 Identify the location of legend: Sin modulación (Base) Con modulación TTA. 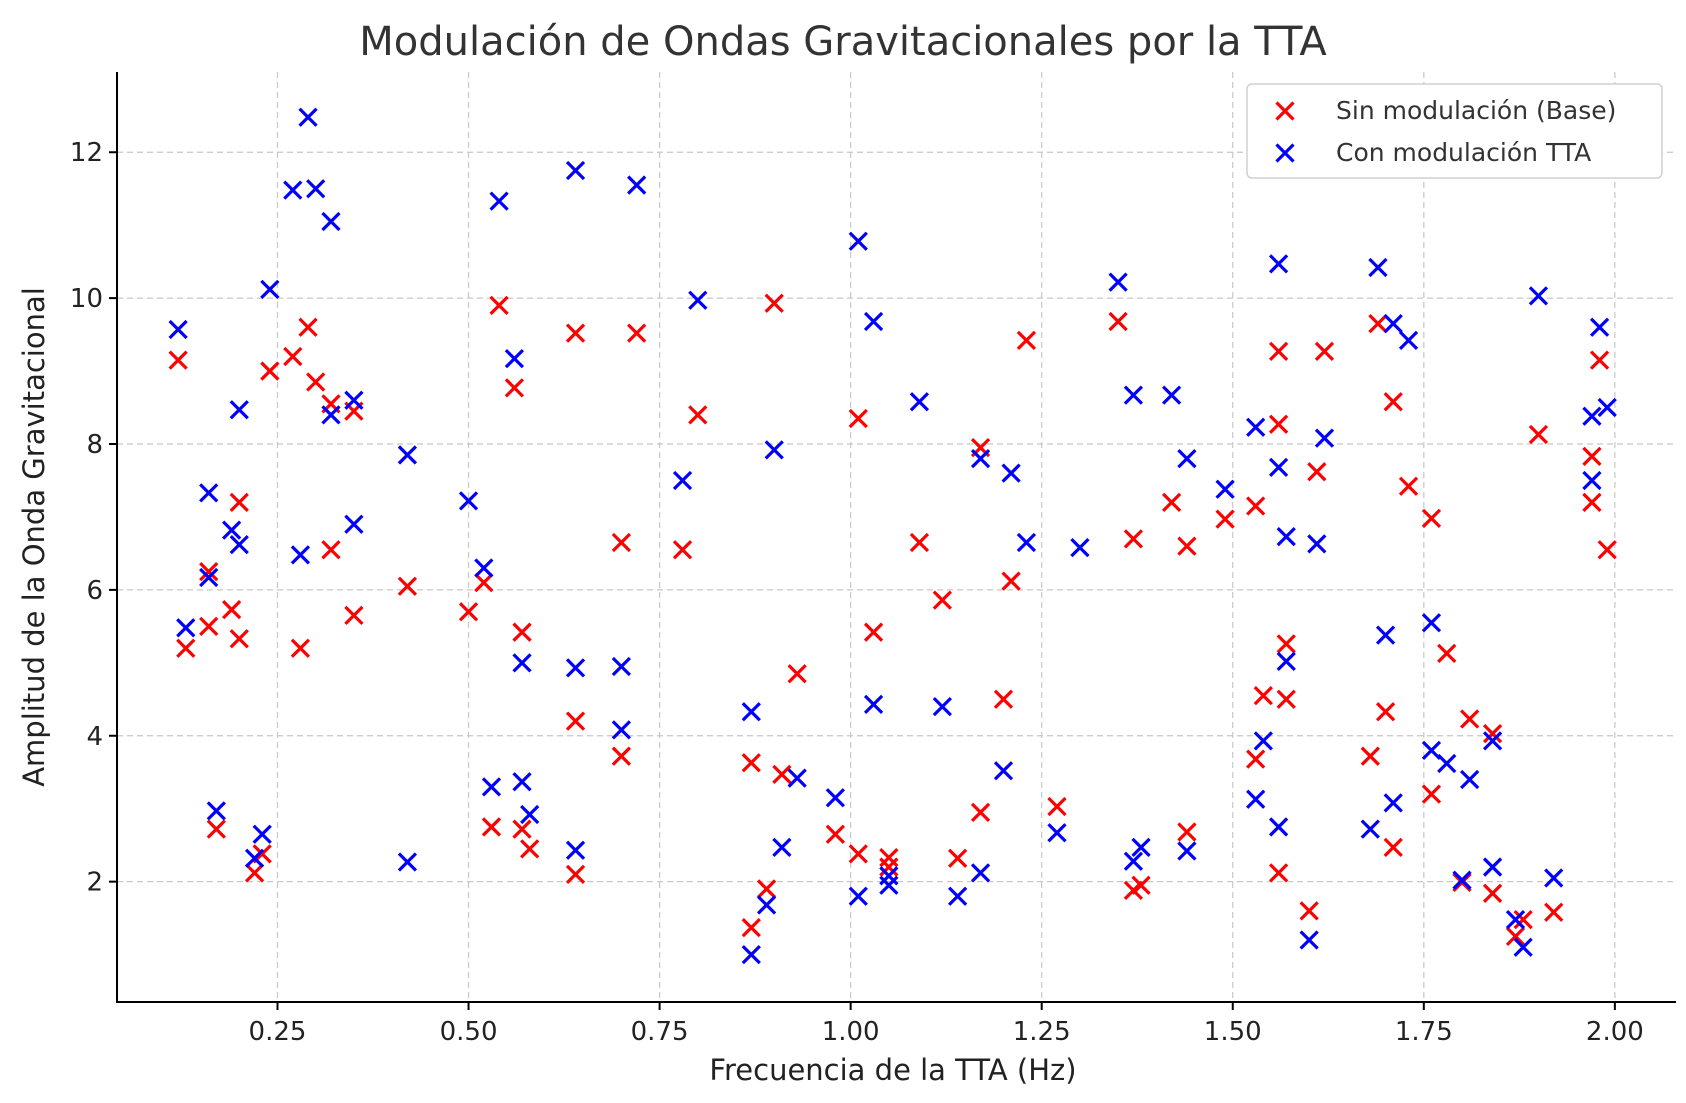
(1454, 131).